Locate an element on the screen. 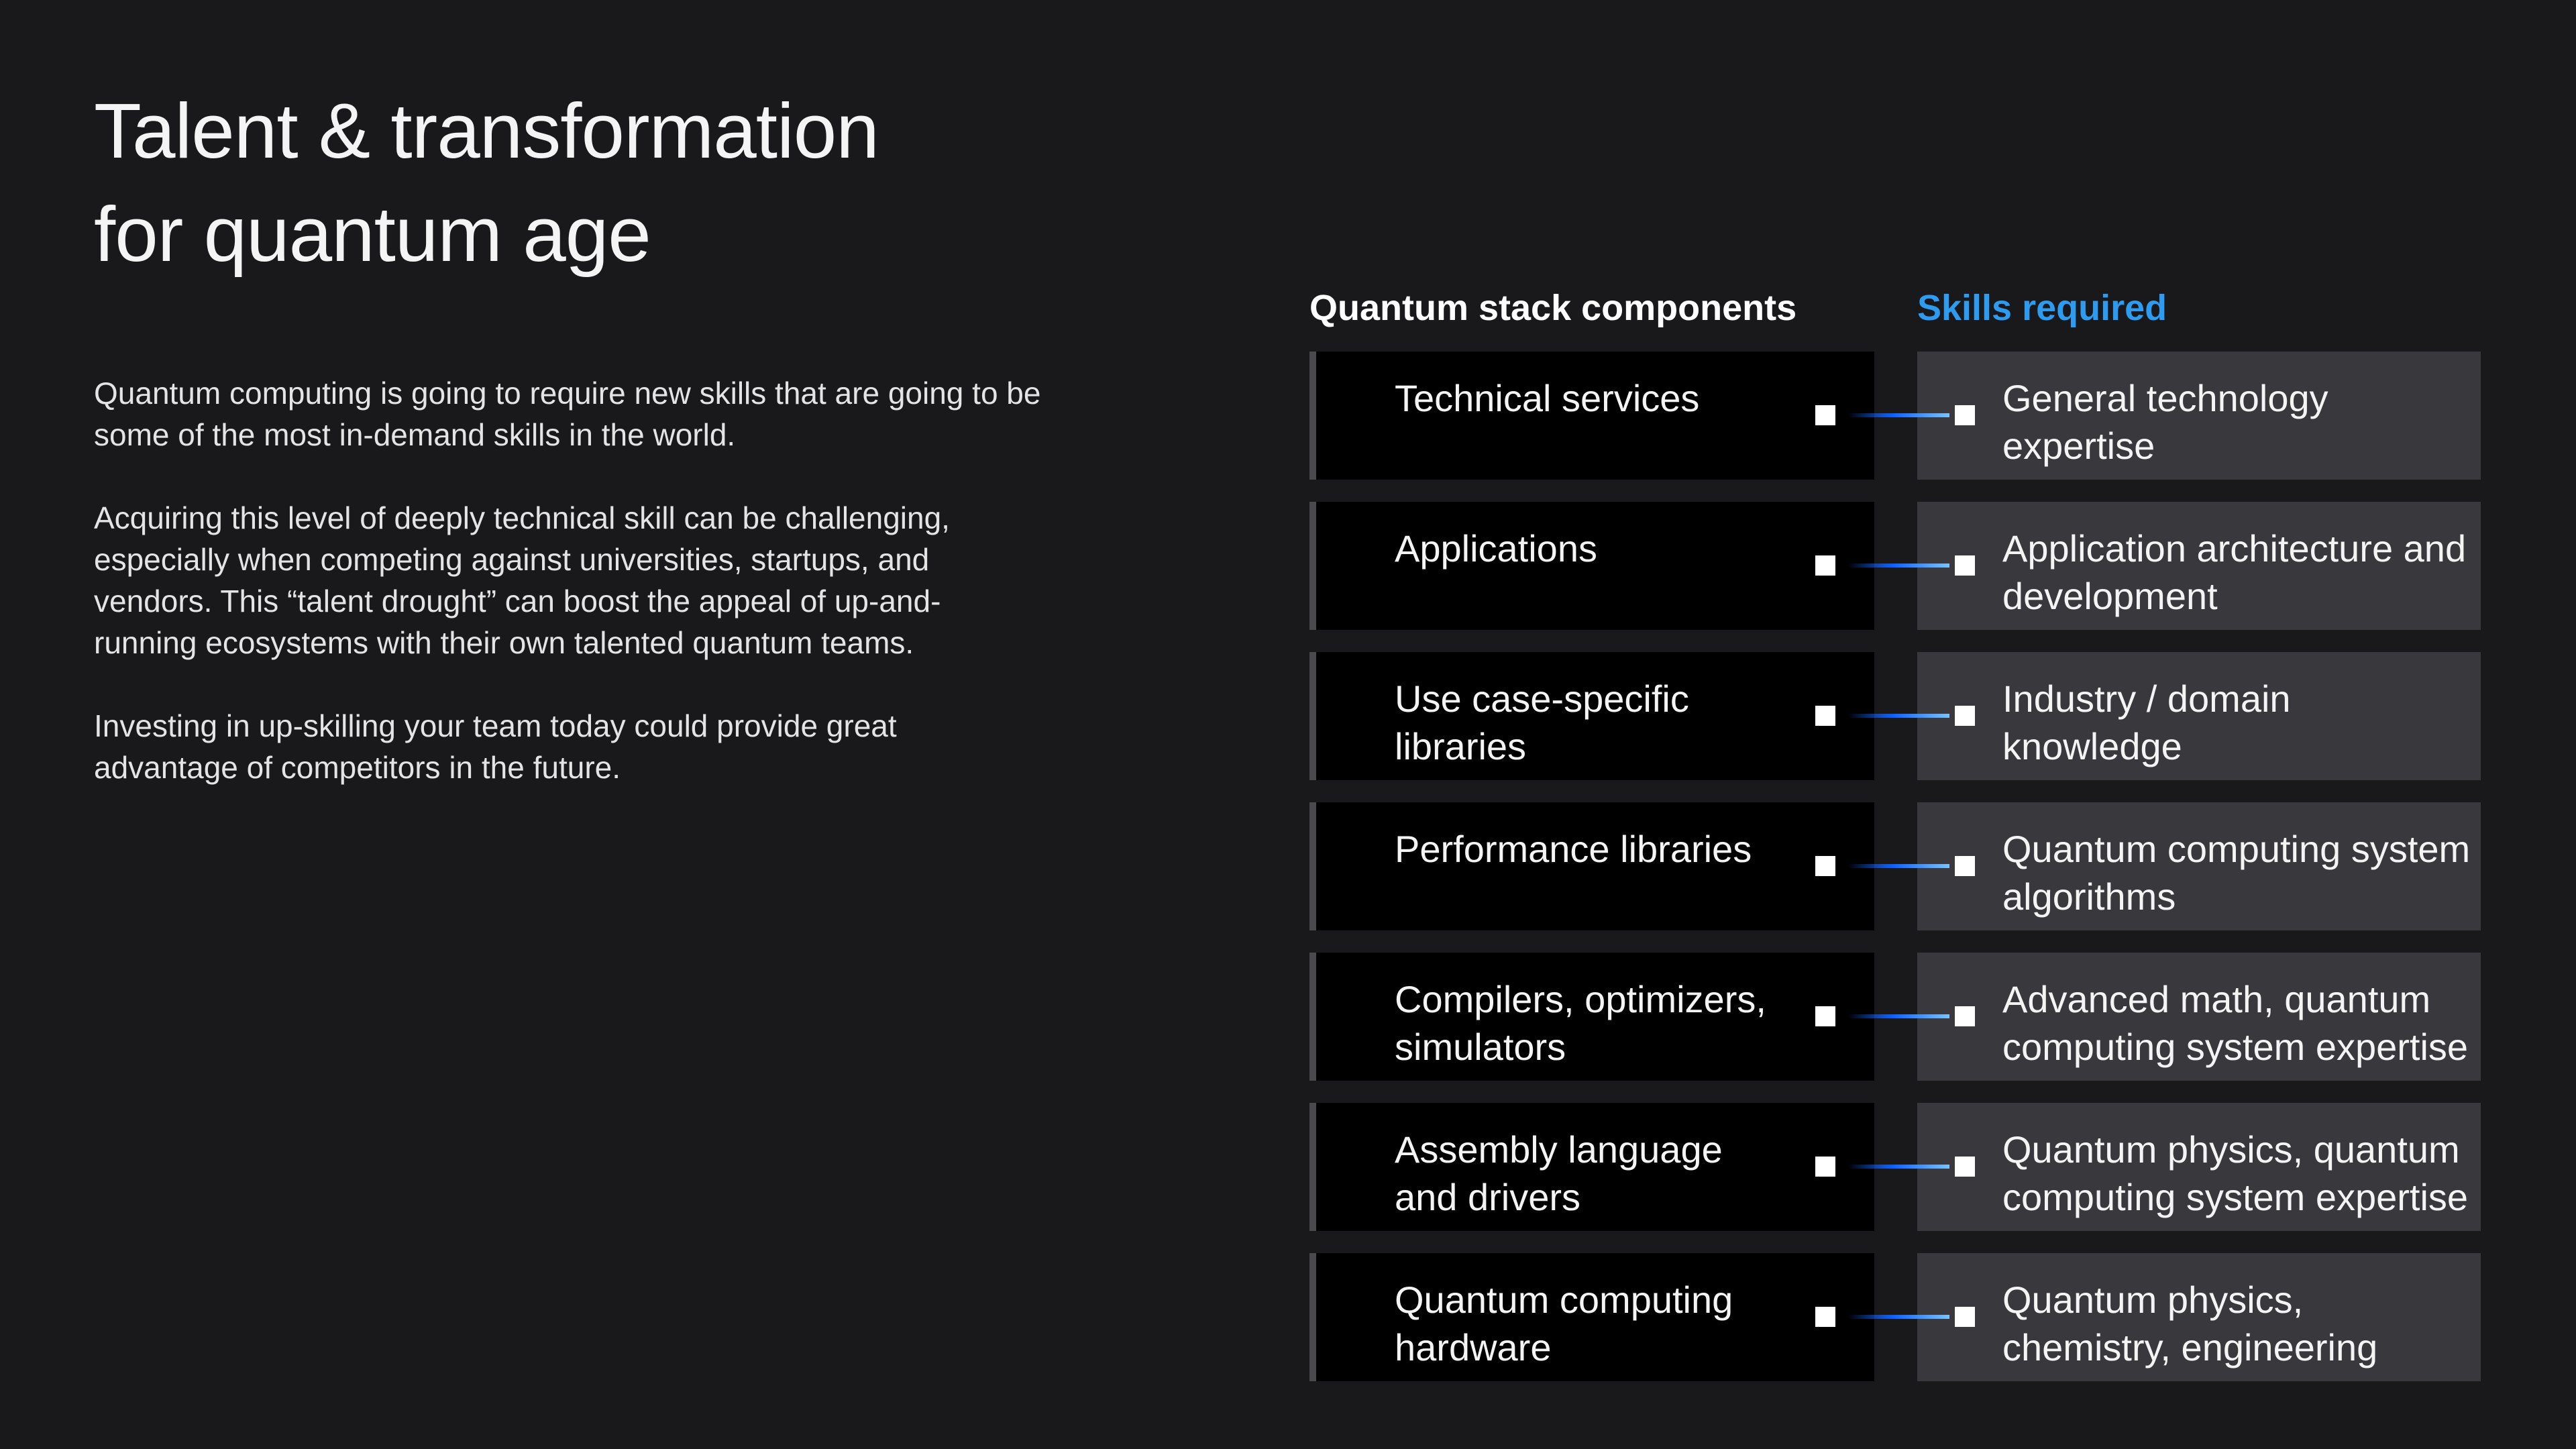  stack-component-label: Quantum computing hardware is located at coordinates (1564, 1323).